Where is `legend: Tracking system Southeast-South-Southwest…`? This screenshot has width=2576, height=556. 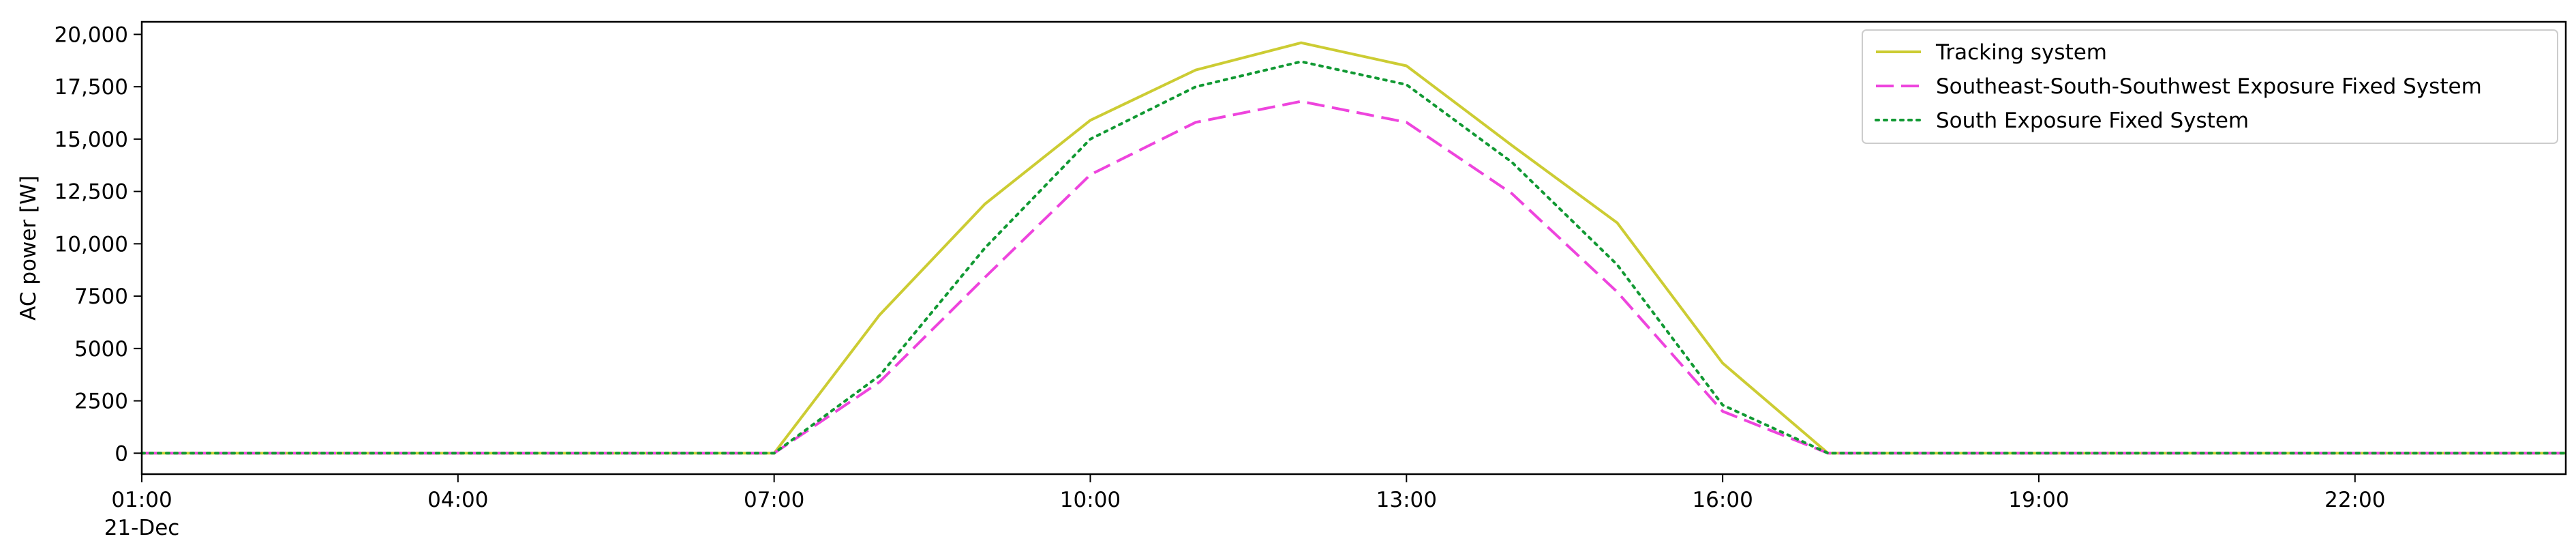 legend: Tracking system Southeast-South-Southwest… is located at coordinates (2210, 86).